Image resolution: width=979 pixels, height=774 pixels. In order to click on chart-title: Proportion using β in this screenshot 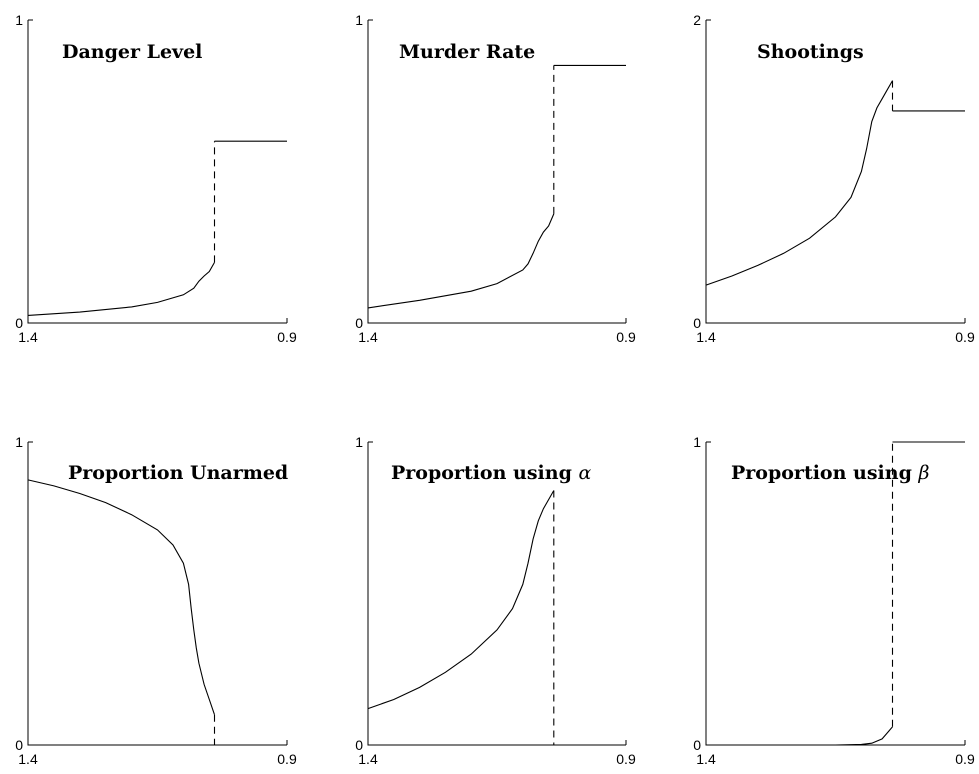, I will do `click(830, 473)`.